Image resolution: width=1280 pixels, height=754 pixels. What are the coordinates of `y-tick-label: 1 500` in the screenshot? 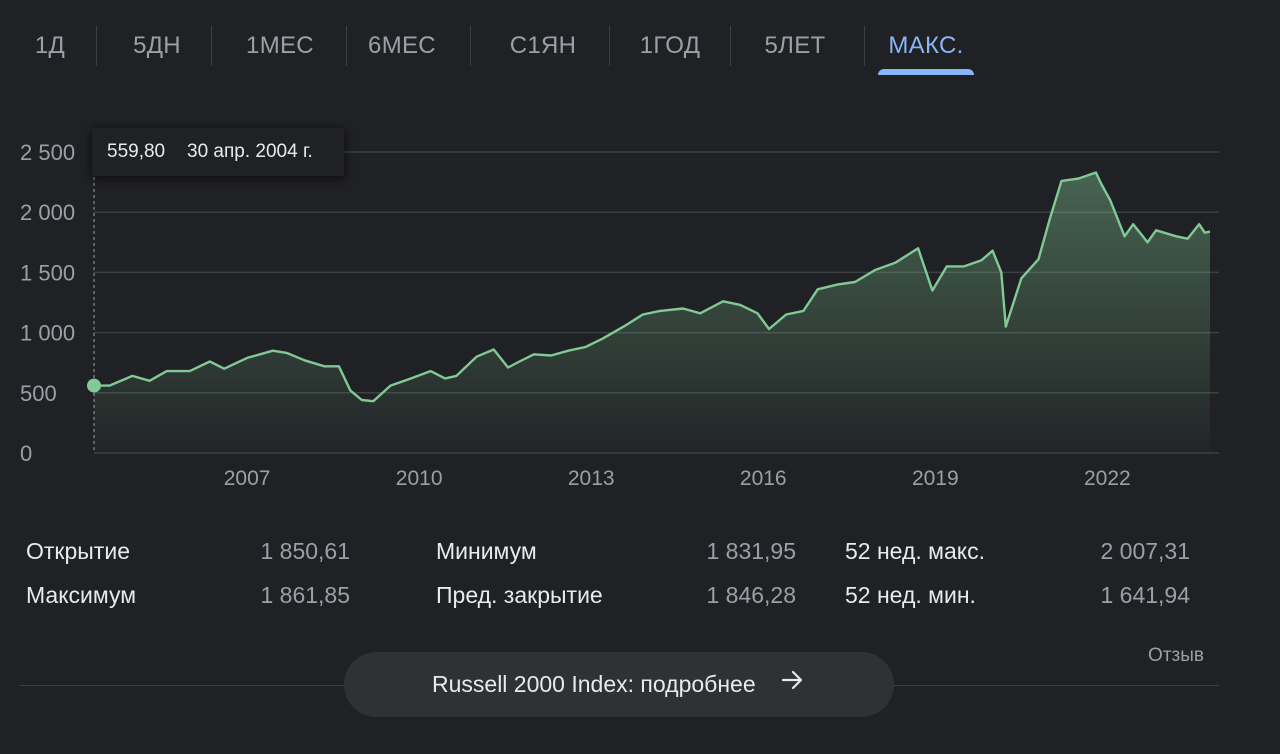 It's located at (47, 272).